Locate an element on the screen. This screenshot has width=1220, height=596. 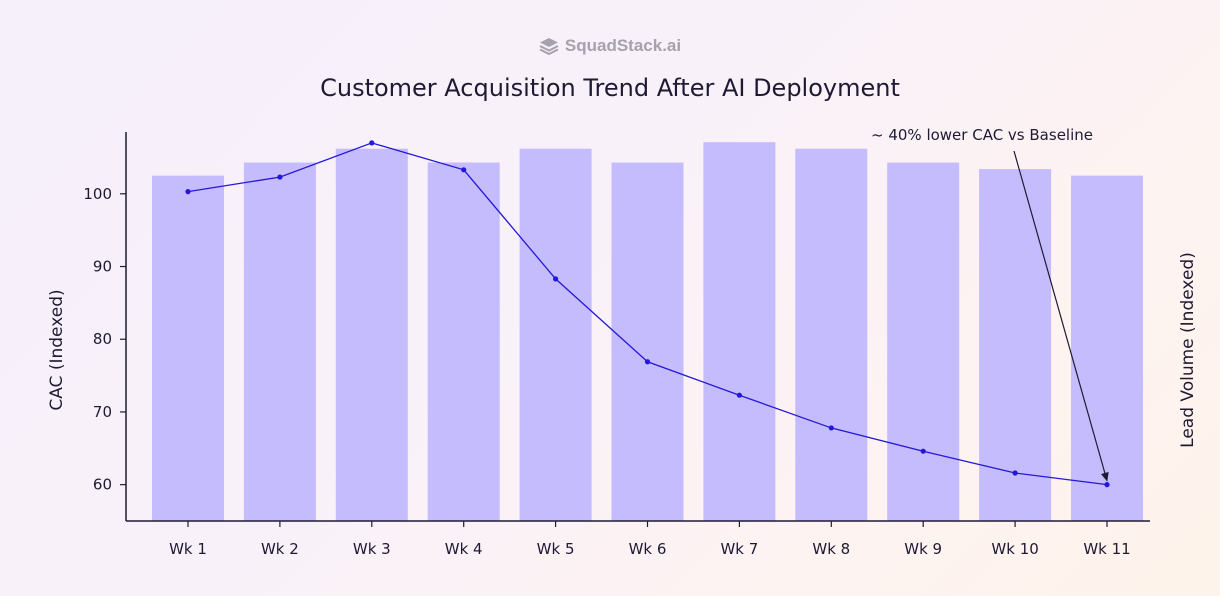
y-tick-label: 90 is located at coordinates (102, 267).